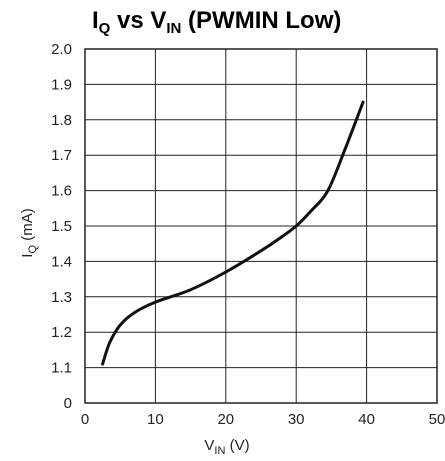 This screenshot has height=461, width=445. Describe the element at coordinates (105, 28) in the screenshot. I see `chart-title-subscript: Q` at that location.